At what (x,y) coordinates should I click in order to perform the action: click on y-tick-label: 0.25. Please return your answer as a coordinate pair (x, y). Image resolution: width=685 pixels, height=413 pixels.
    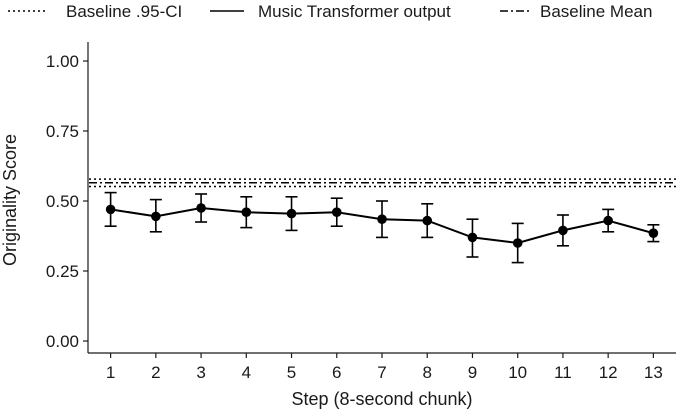
    Looking at the image, I should click on (62, 271).